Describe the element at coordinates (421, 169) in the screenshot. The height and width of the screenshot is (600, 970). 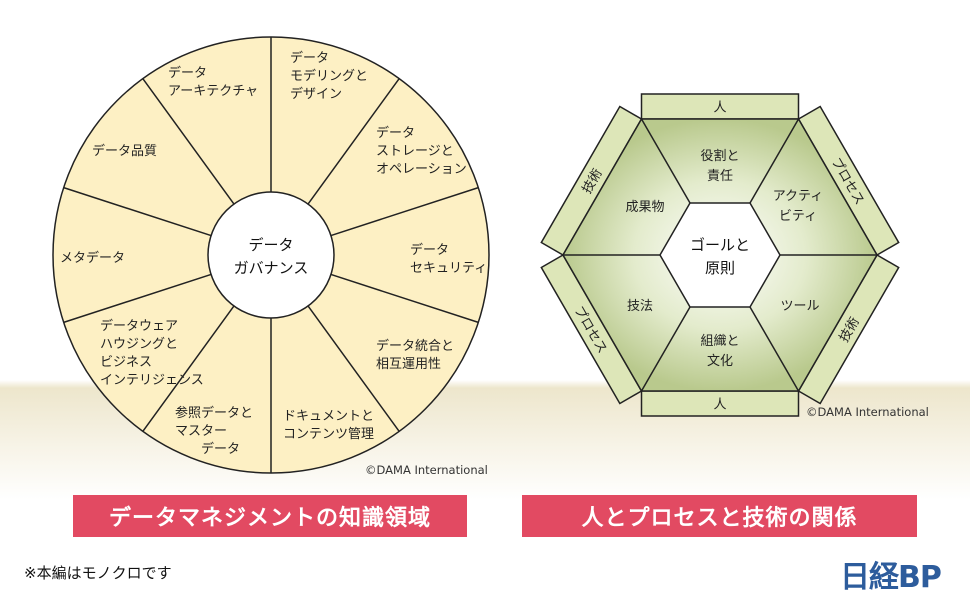
I see `wheel-sector-label: オペレーション` at that location.